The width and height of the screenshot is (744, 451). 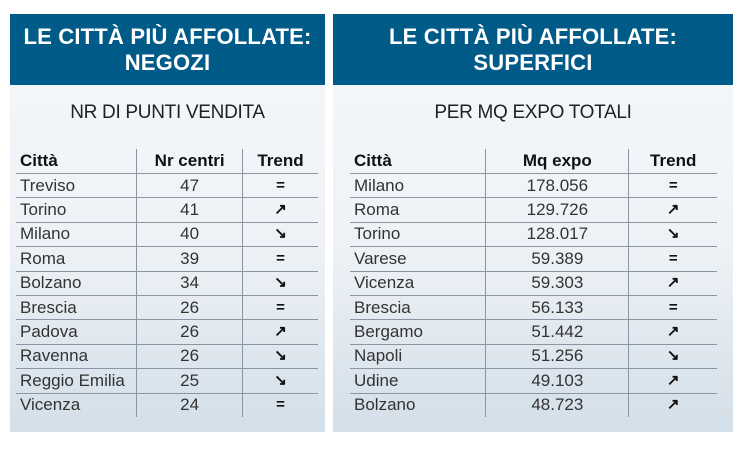 What do you see at coordinates (189, 283) in the screenshot?
I see `value-cell: 34` at bounding box center [189, 283].